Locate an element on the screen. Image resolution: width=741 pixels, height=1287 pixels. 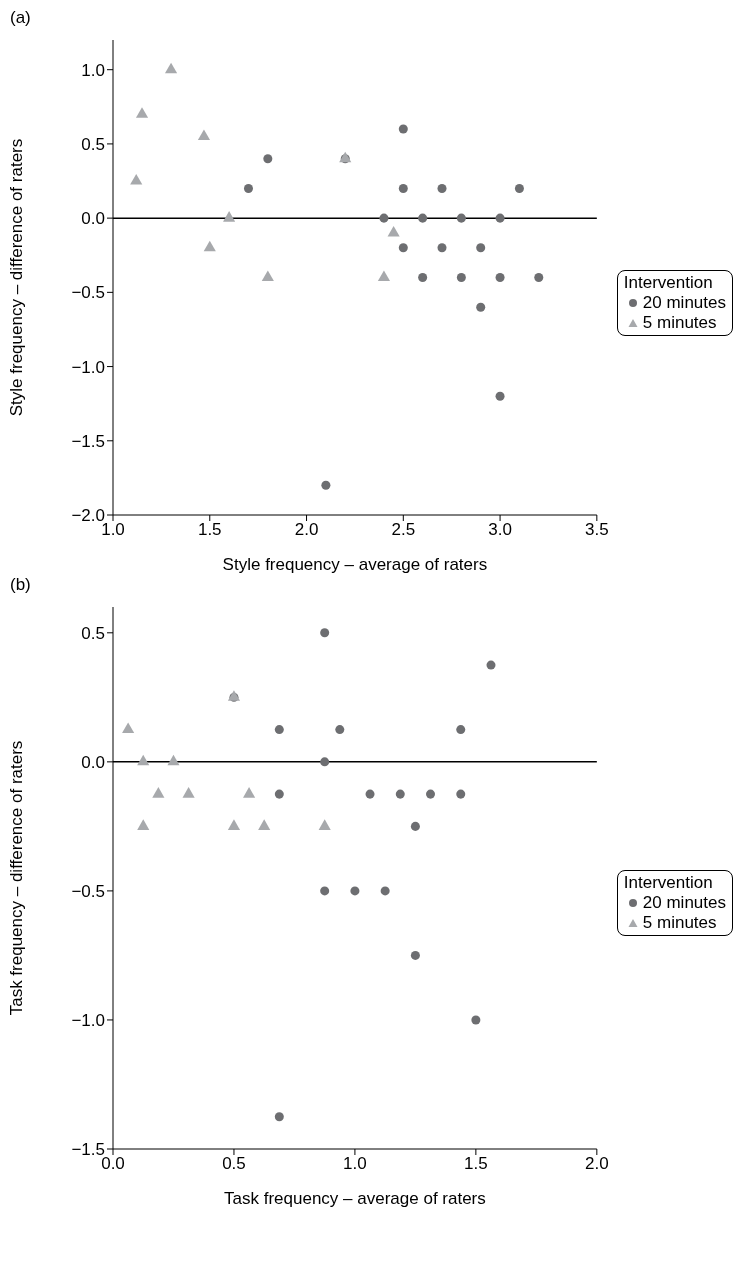
x-tick-label: 0.5 is located at coordinates (234, 1164).